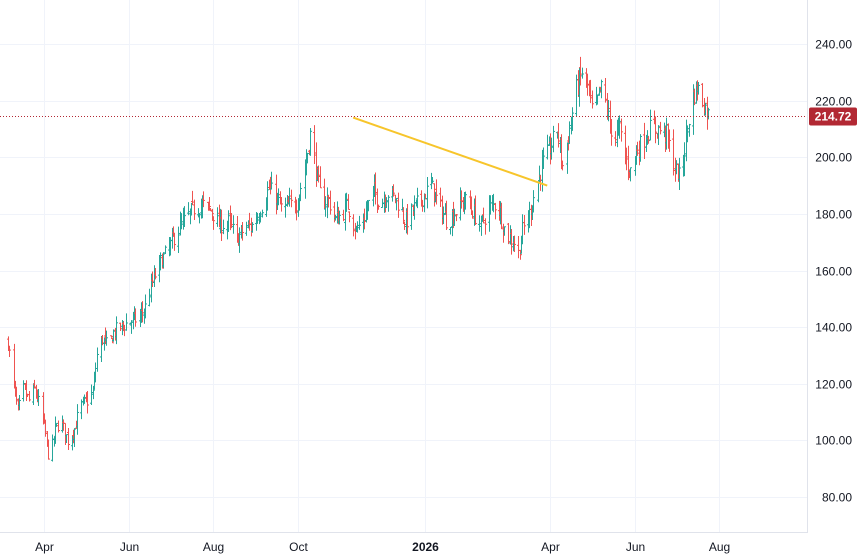 This screenshot has height=560, width=866. I want to click on last-price-marker: 214.72, so click(833, 116).